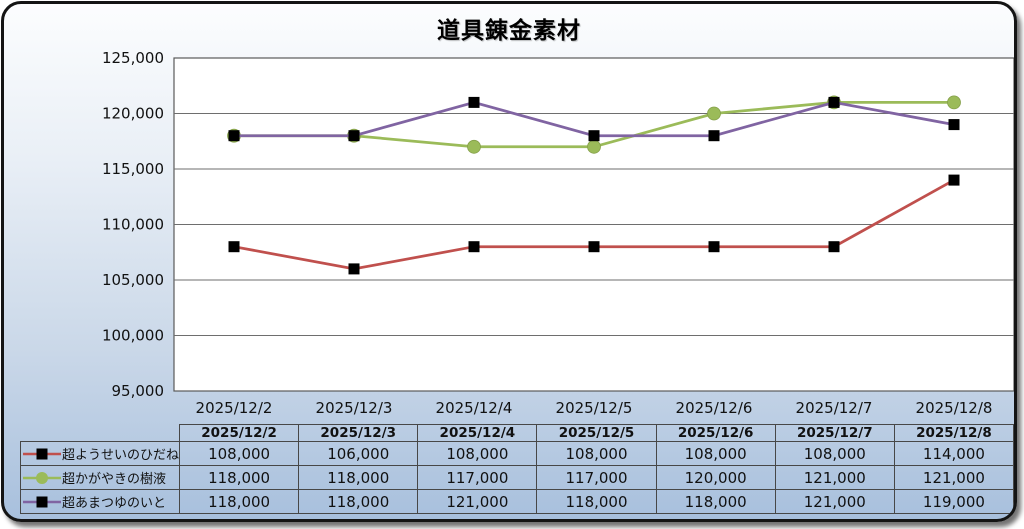  I want to click on y-axis-tick-label: 95,000, so click(138, 391).